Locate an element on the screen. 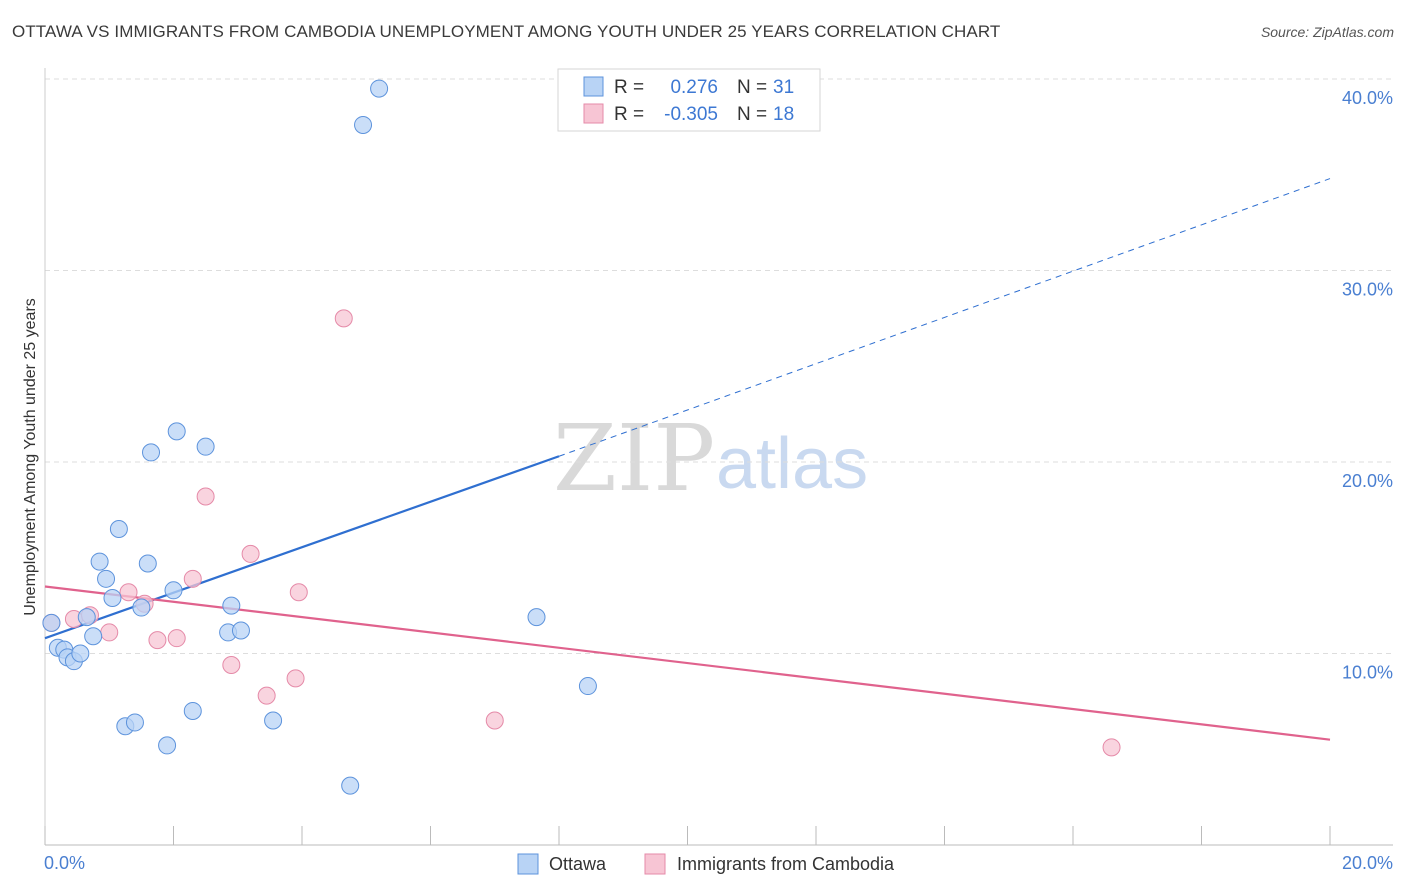 Image resolution: width=1406 pixels, height=892 pixels. y-tick-label: 30.0% is located at coordinates (1367, 290).